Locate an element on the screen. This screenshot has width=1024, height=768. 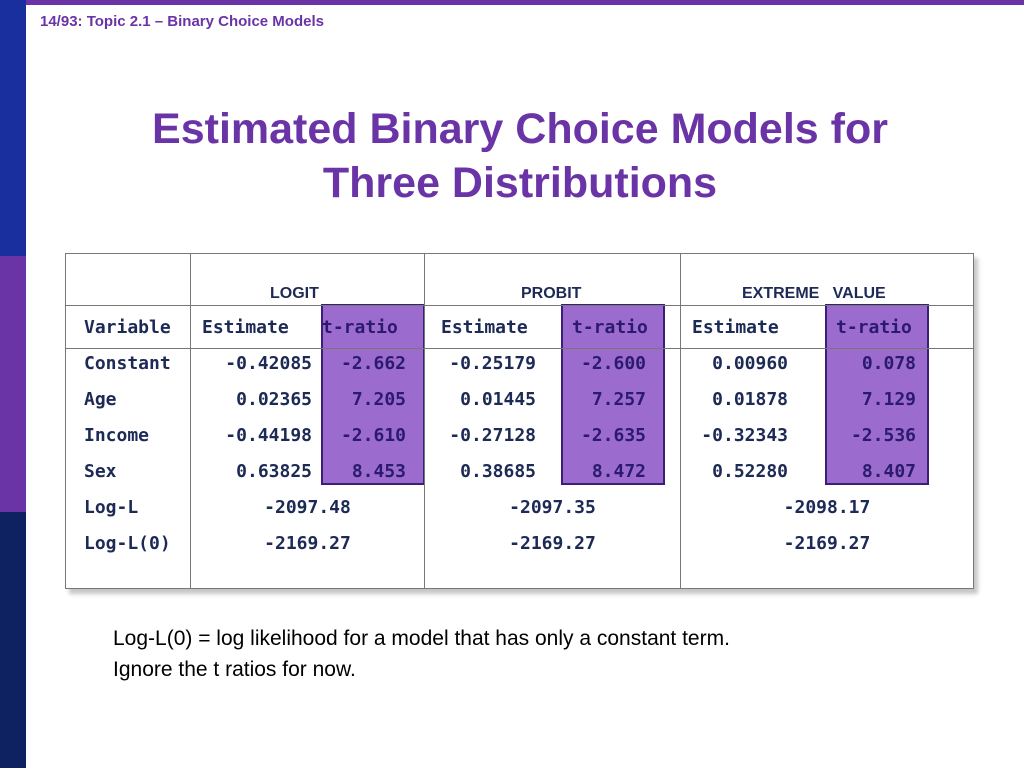
variable-name: Age is located at coordinates (100, 399).